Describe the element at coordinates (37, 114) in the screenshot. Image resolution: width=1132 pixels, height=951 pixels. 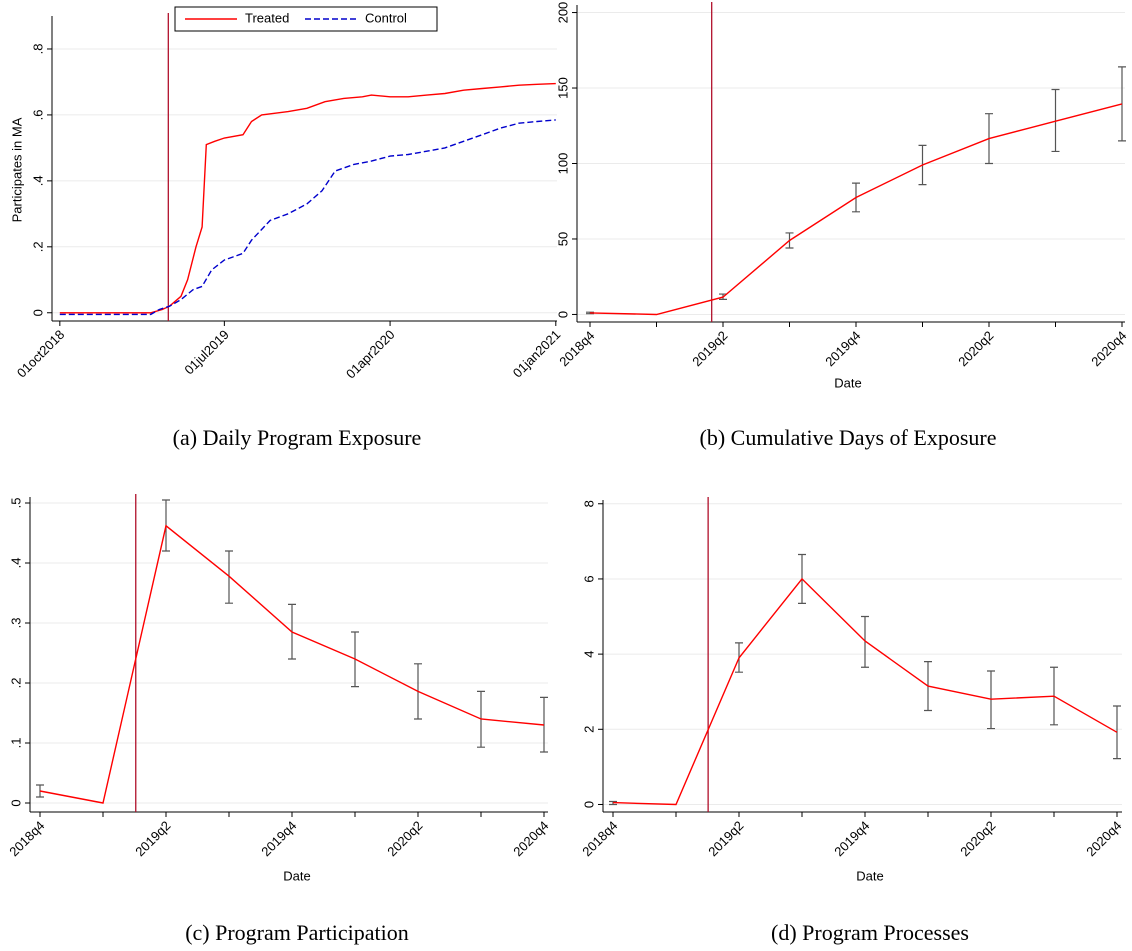
I see `y-tick-label: .6` at that location.